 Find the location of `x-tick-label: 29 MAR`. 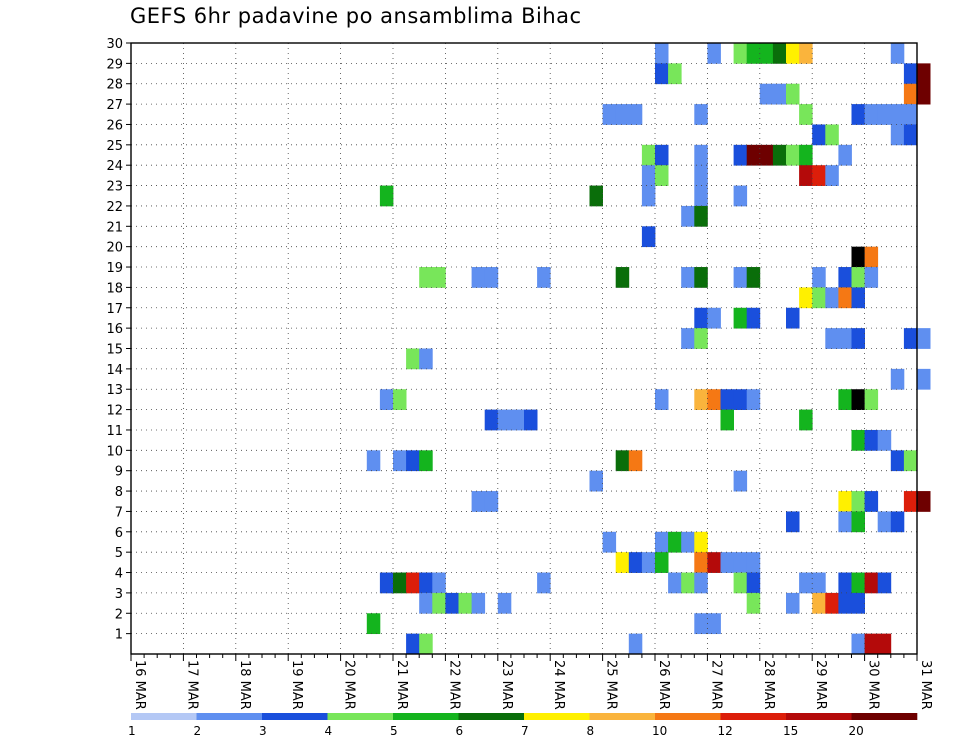

x-tick-label: 29 MAR is located at coordinates (820, 685).